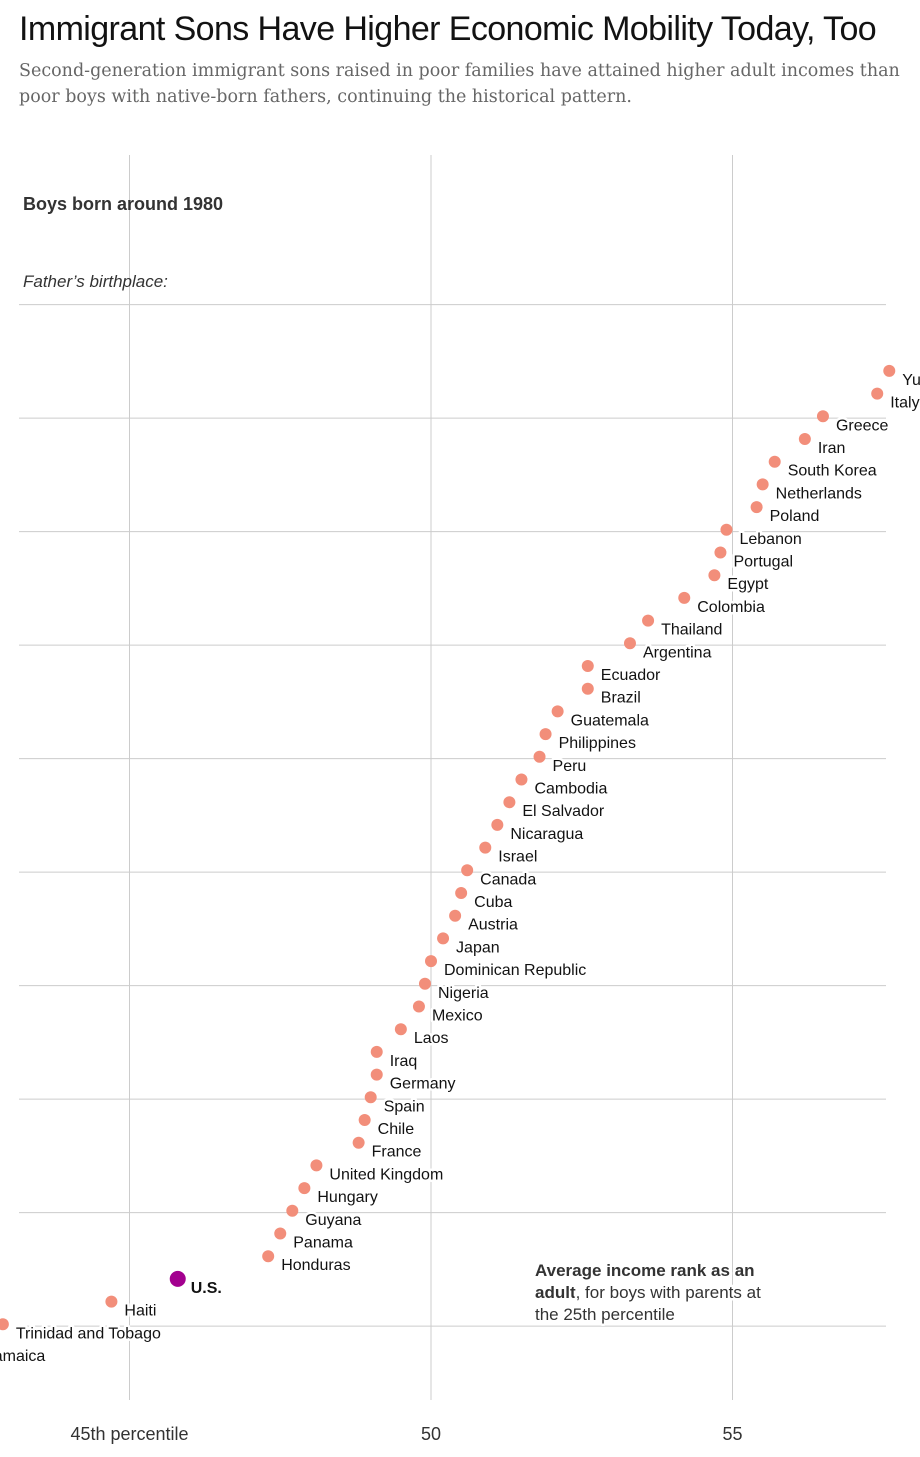 The width and height of the screenshot is (920, 1457). I want to click on point-label: France, so click(397, 1152).